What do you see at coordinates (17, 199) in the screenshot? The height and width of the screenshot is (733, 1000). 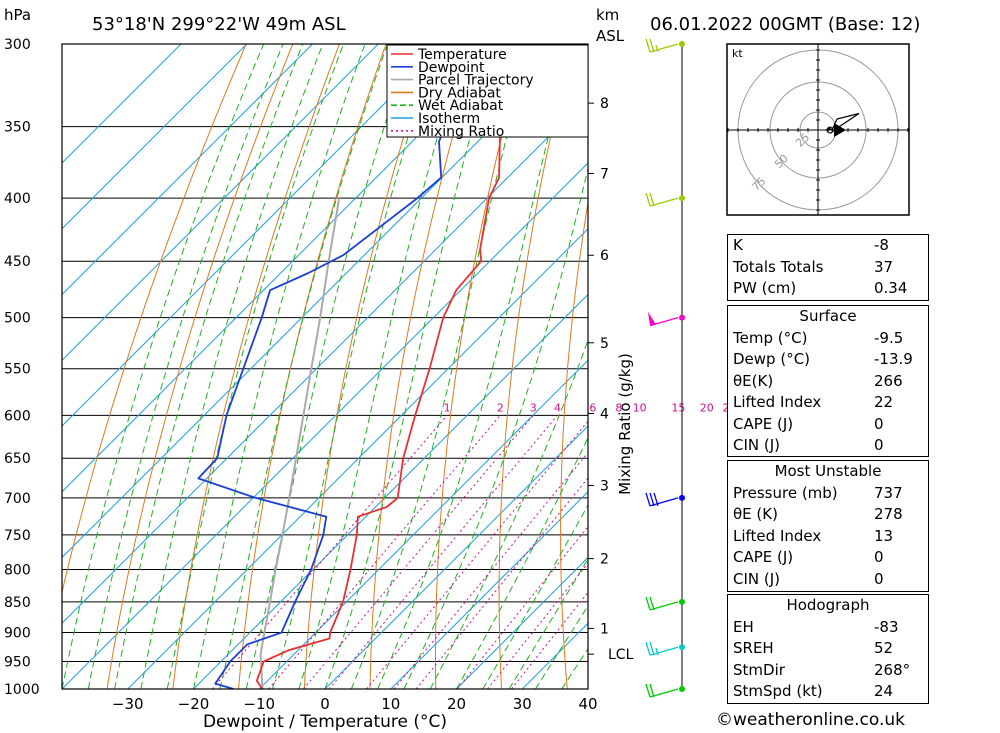 I see `pressure-tick-label: 400` at bounding box center [17, 199].